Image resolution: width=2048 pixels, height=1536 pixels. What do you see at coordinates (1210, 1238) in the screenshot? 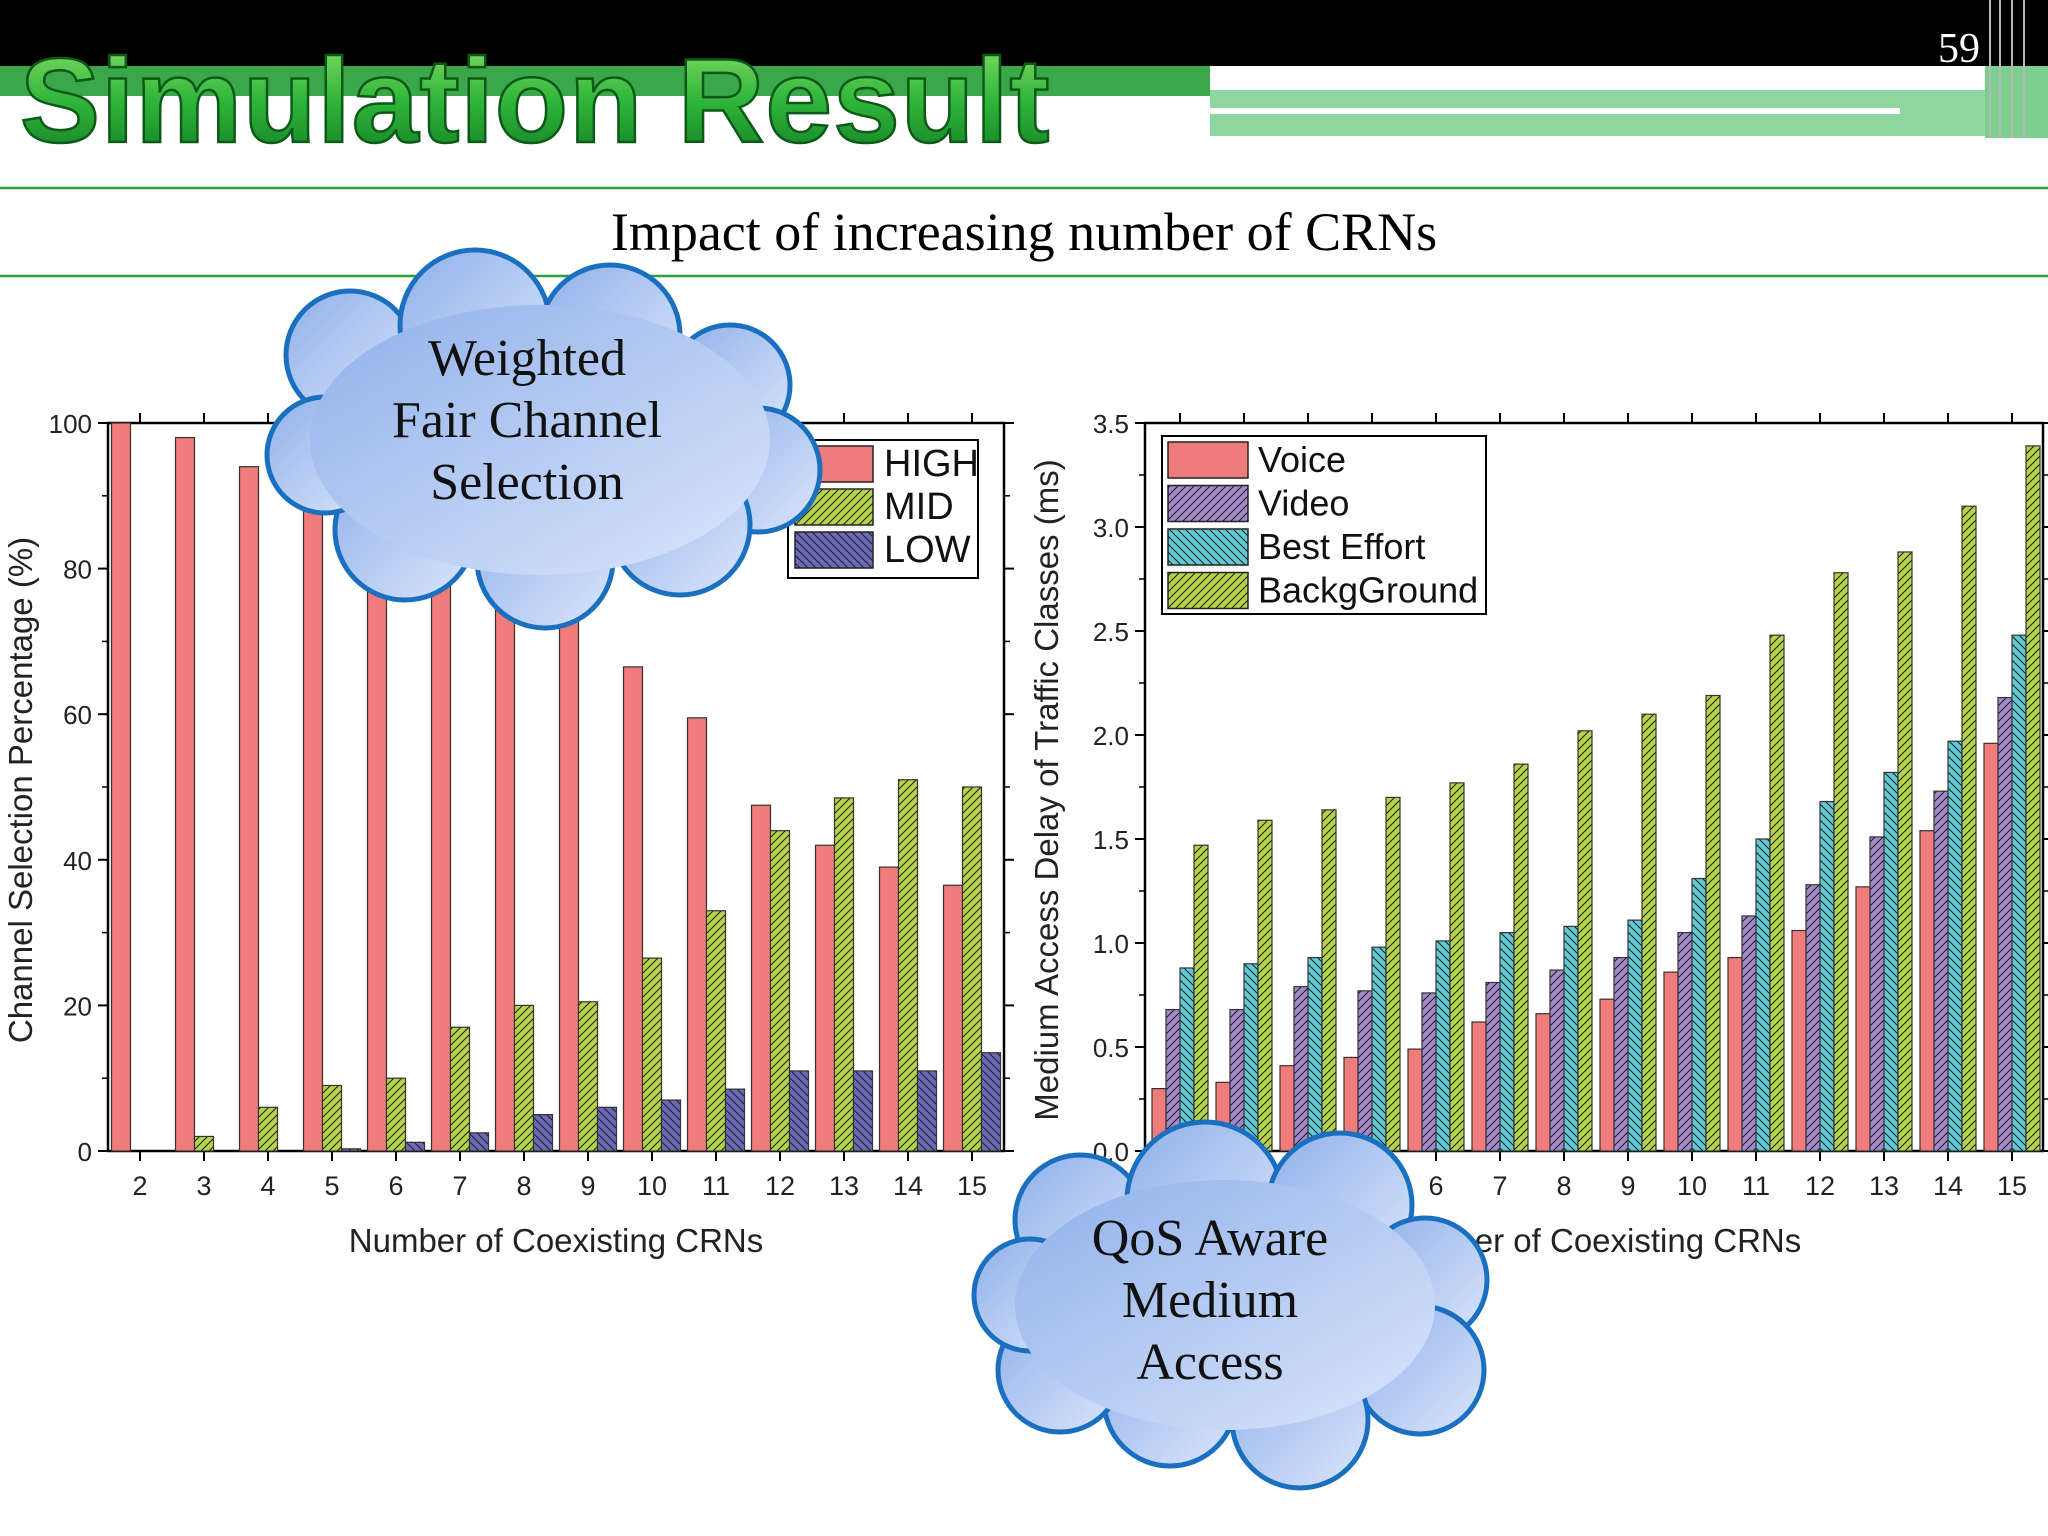
I see `callout-right-line-1: QoS Aware` at bounding box center [1210, 1238].